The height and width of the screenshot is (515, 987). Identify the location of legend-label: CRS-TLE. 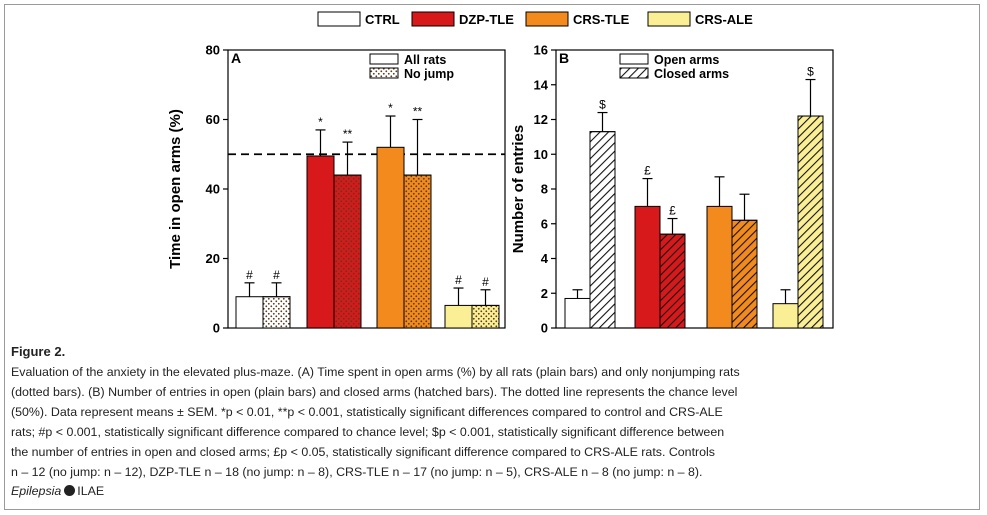
(601, 19).